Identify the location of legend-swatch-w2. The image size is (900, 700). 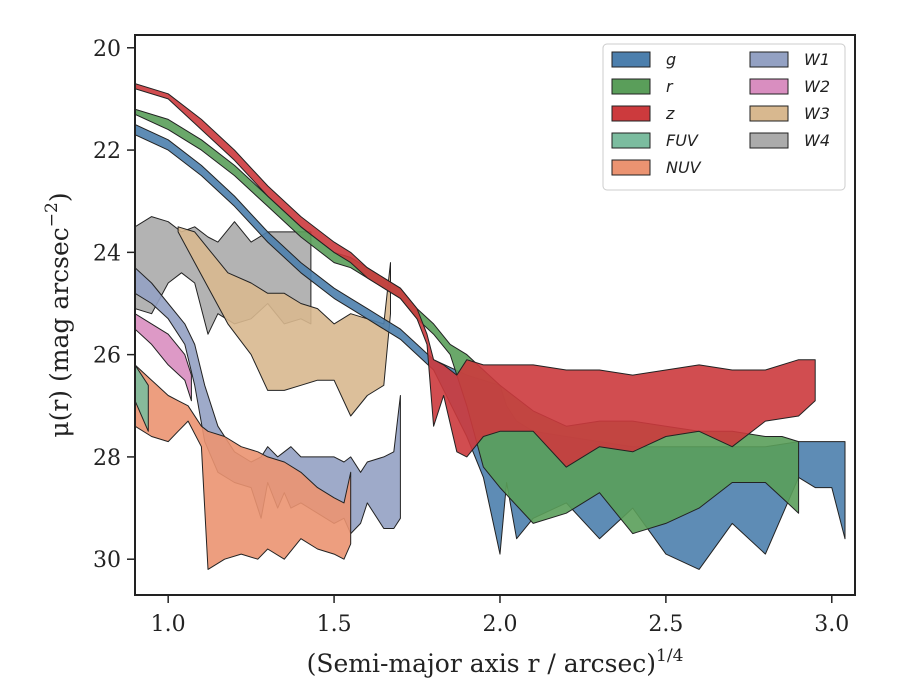
(769, 86).